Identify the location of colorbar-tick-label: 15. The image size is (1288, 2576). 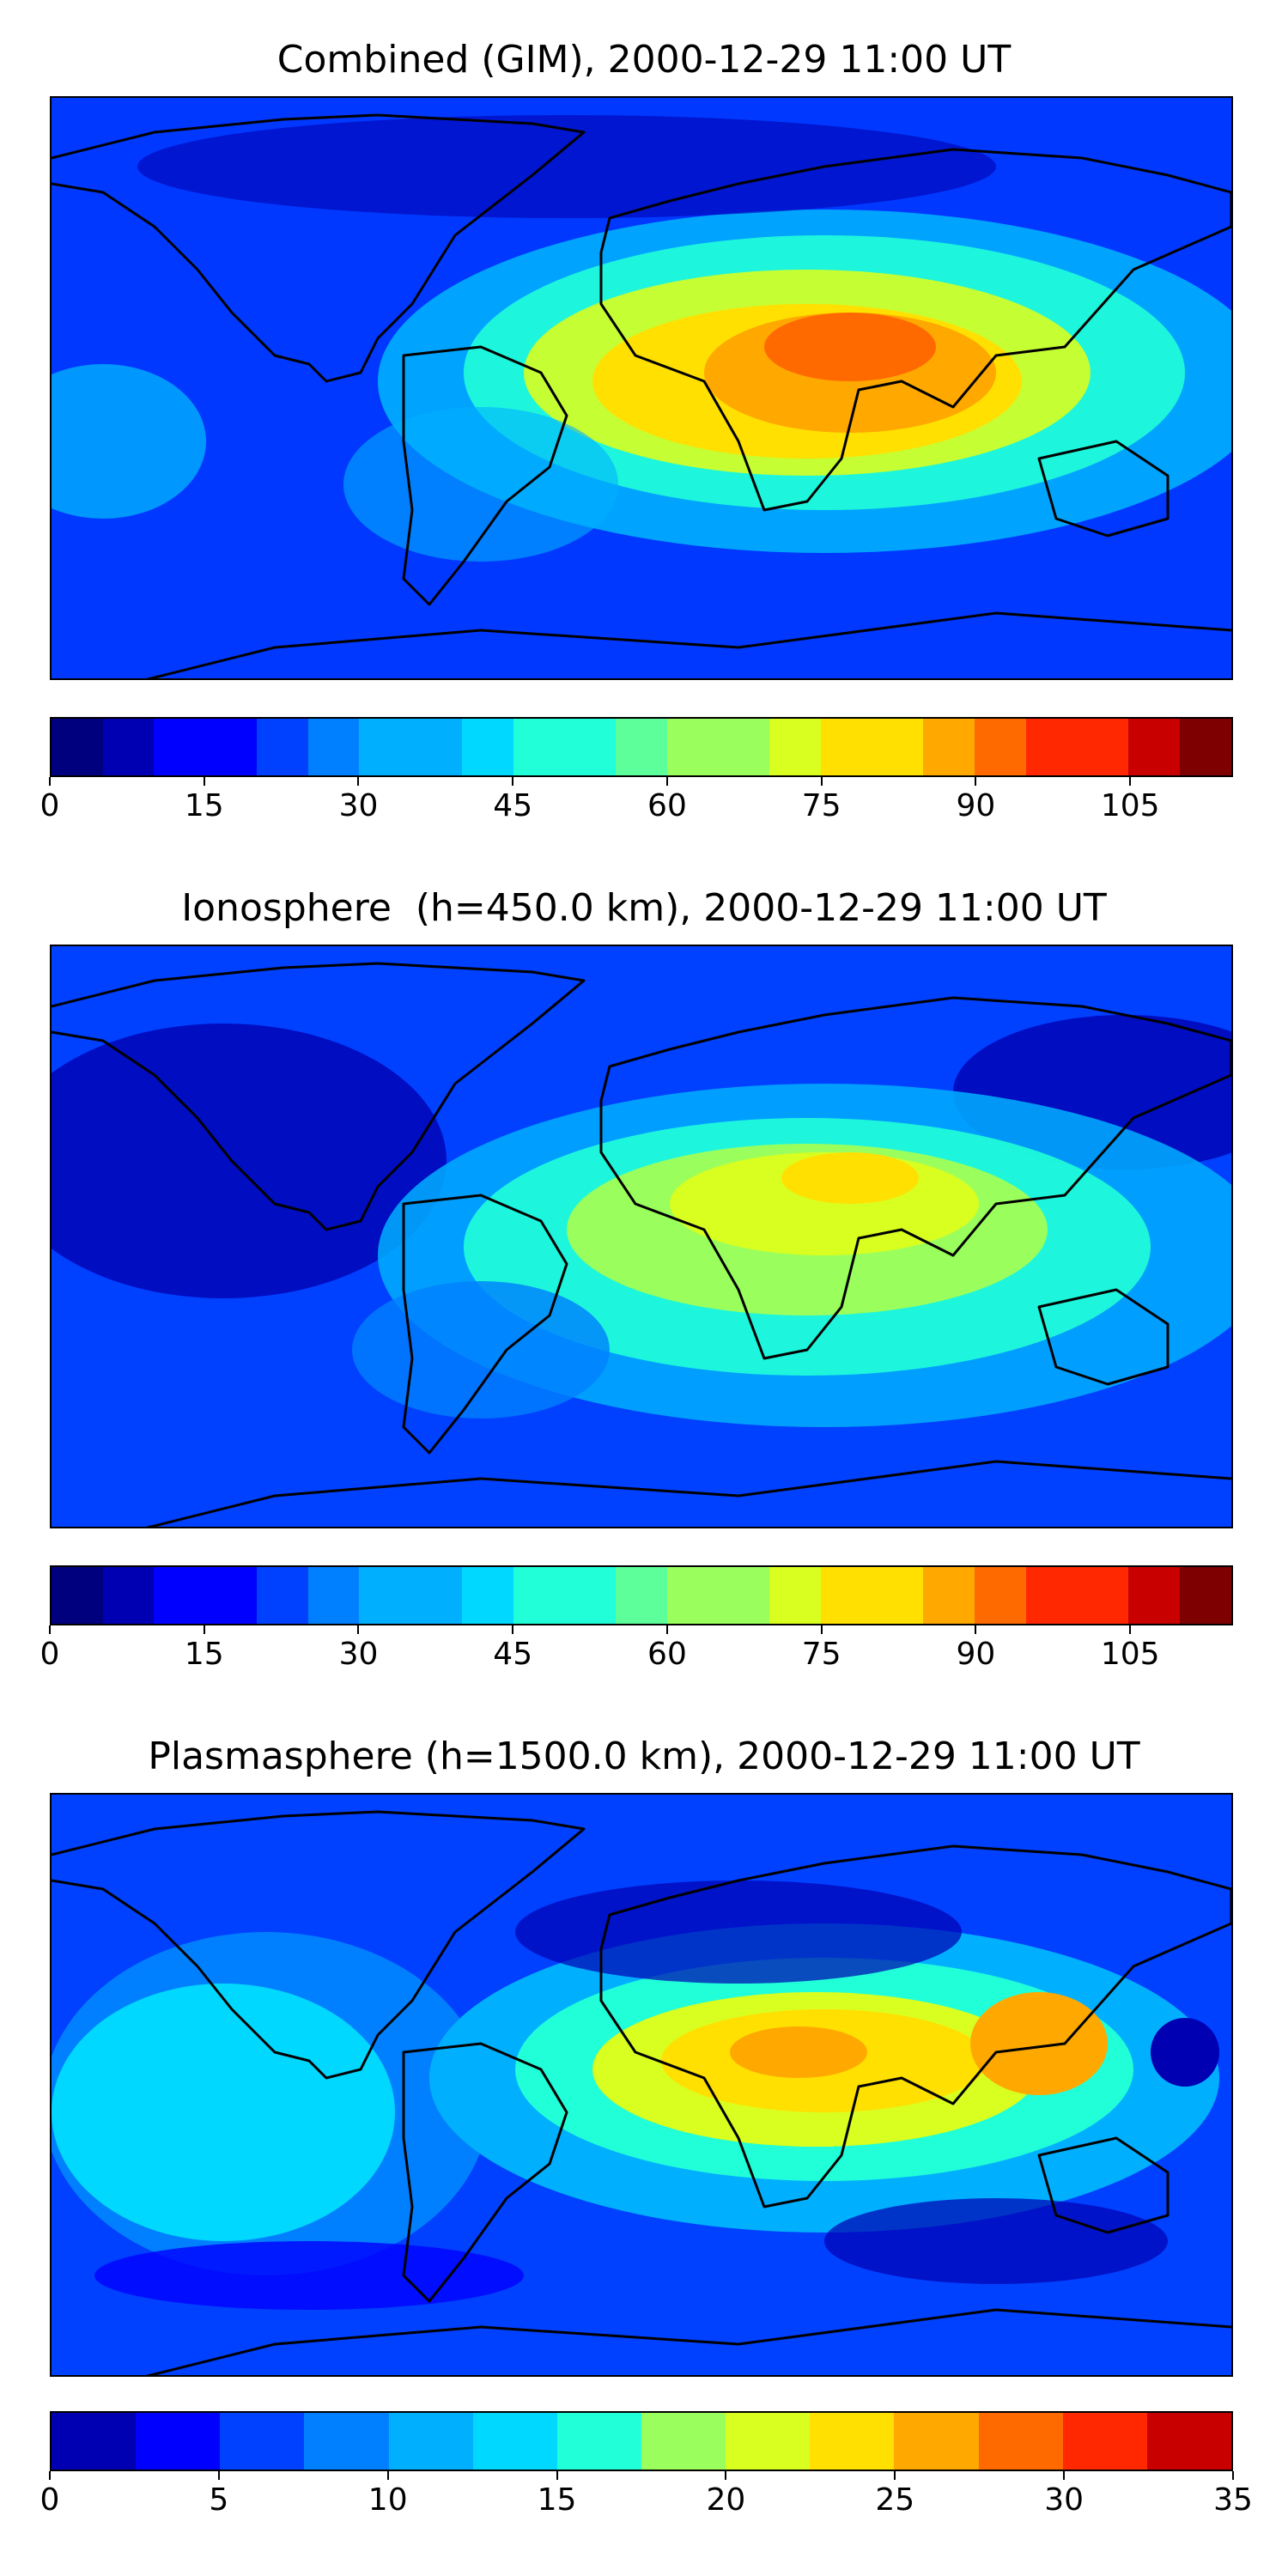
(204, 1654).